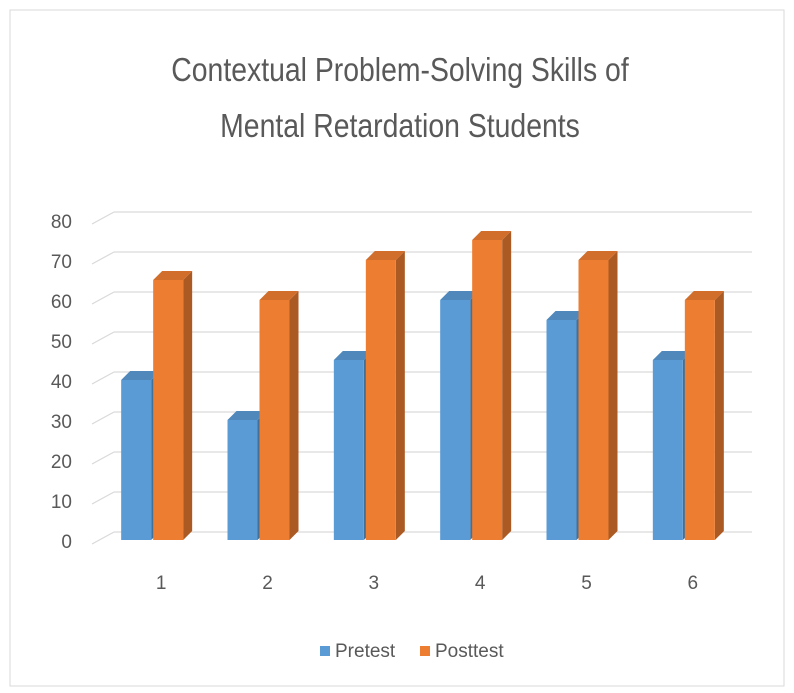 This screenshot has width=794, height=693. I want to click on y-tick-label: 80, so click(61, 222).